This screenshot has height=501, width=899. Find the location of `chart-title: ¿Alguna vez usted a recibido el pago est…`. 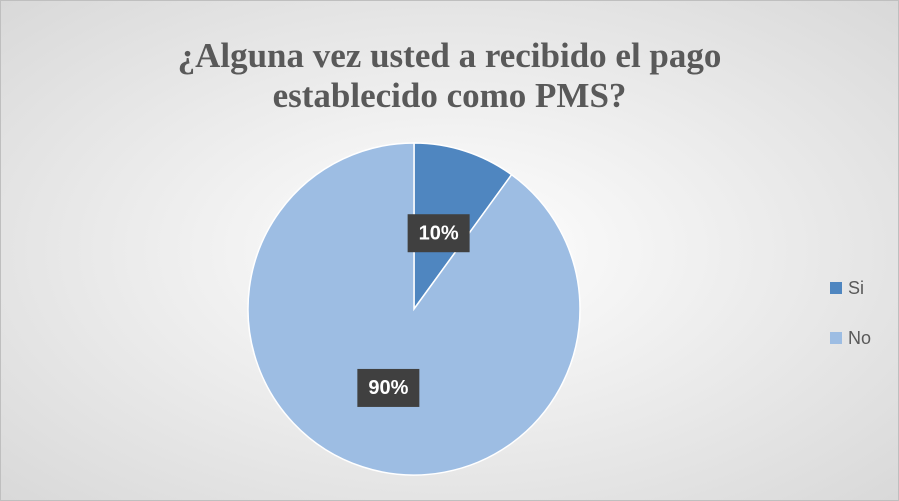

chart-title: ¿Alguna vez usted a recibido el pago est… is located at coordinates (449, 75).